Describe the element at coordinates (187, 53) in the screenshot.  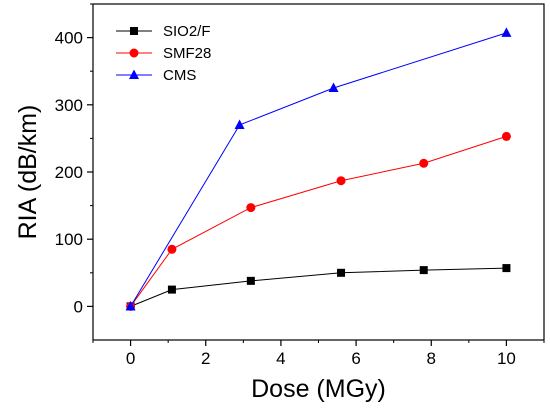
I see `legend-label: SMF28` at that location.